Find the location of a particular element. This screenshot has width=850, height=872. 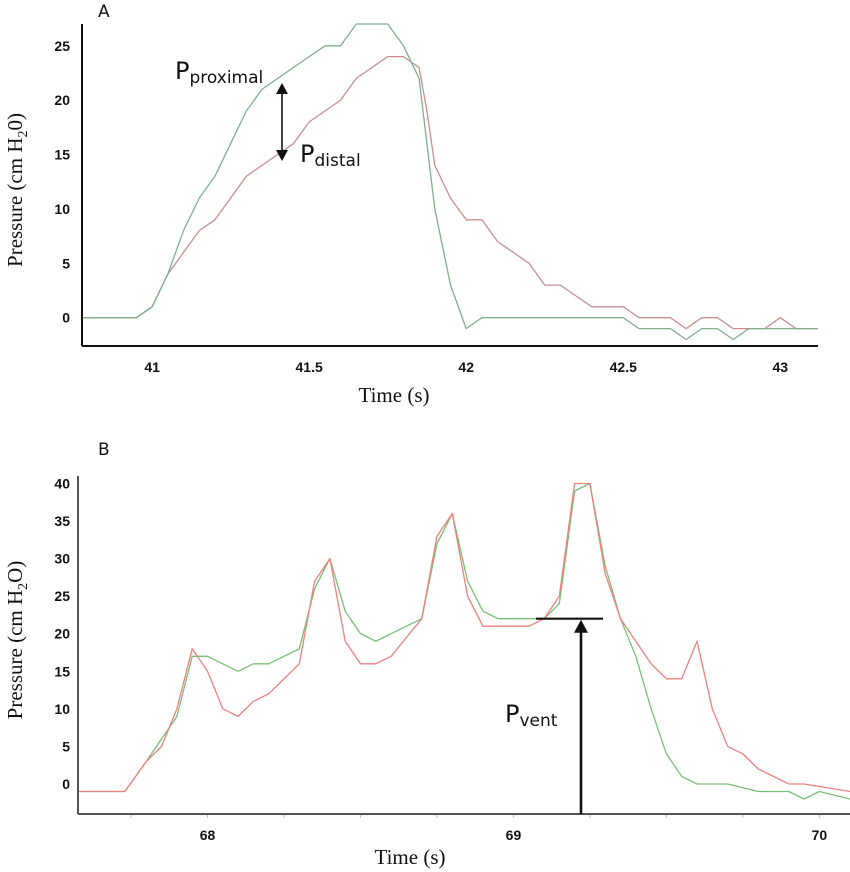

panel-a-label: A is located at coordinates (104, 12).